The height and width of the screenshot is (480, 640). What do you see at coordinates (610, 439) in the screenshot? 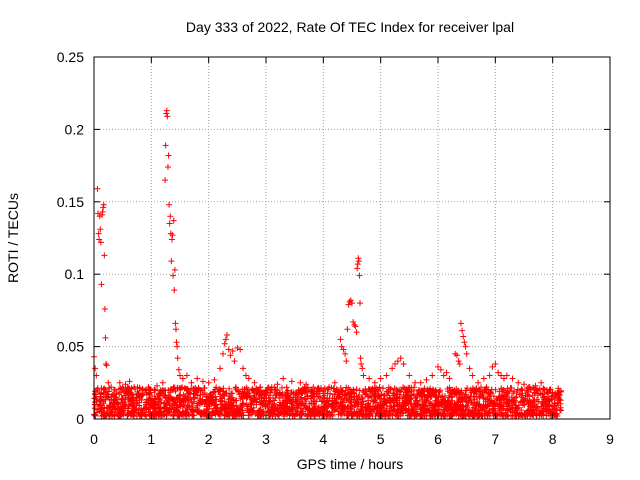
I see `x-tick-label: 9` at bounding box center [610, 439].